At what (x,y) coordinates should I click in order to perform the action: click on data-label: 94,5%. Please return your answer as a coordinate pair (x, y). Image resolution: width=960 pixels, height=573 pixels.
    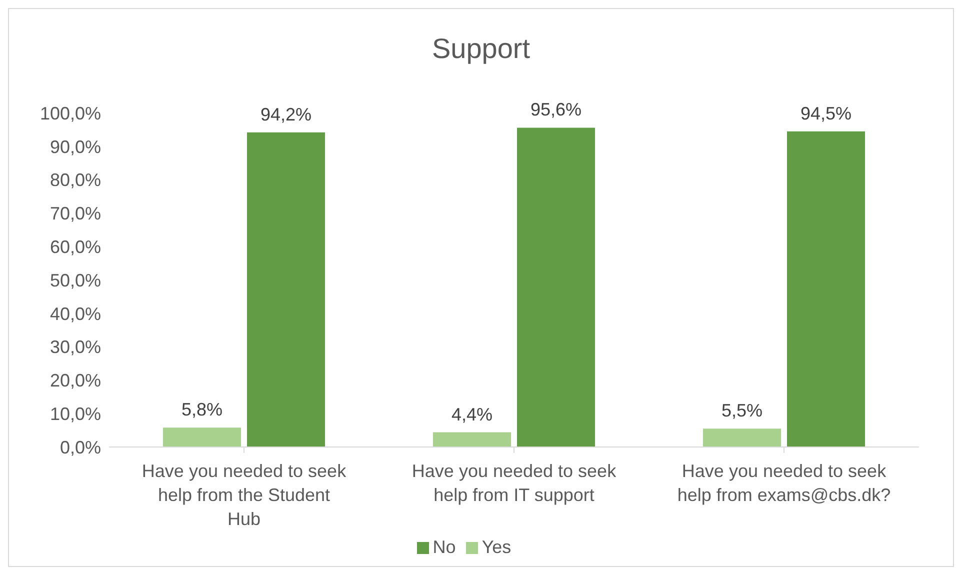
    Looking at the image, I should click on (826, 113).